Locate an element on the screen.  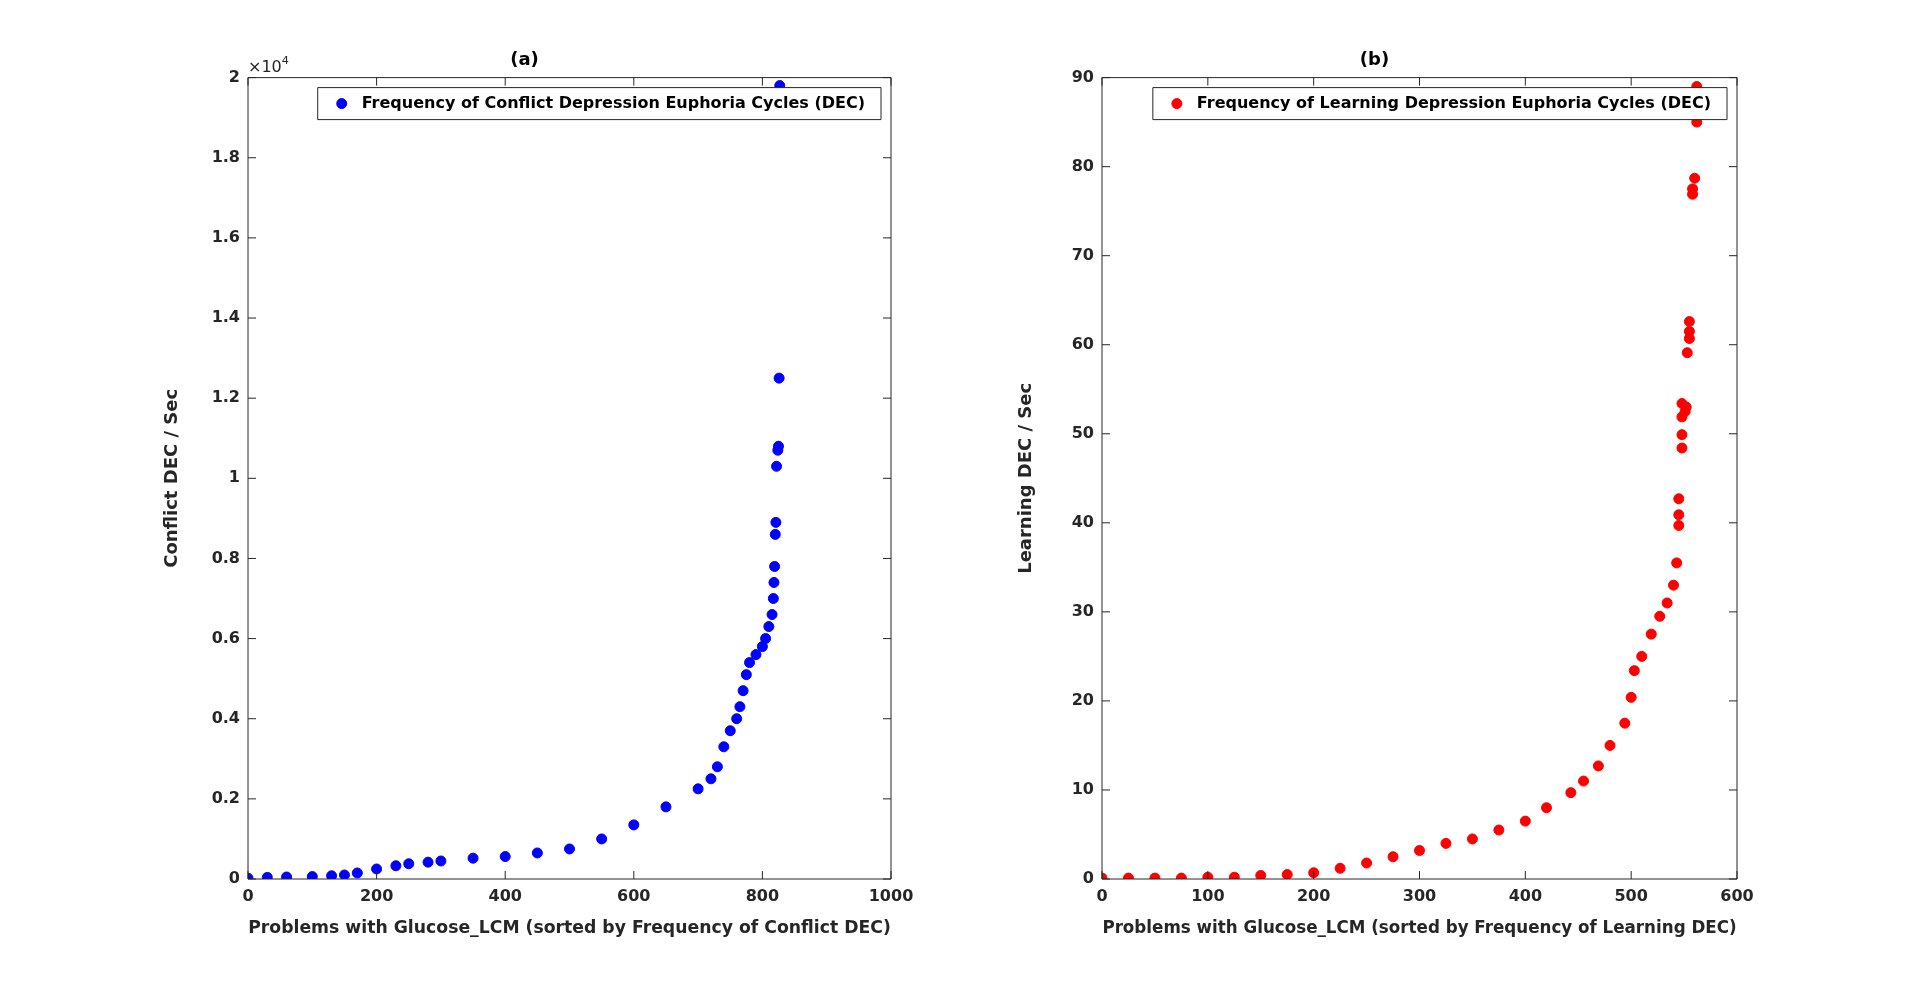
y-tick-label: 1.2 is located at coordinates (225, 397).